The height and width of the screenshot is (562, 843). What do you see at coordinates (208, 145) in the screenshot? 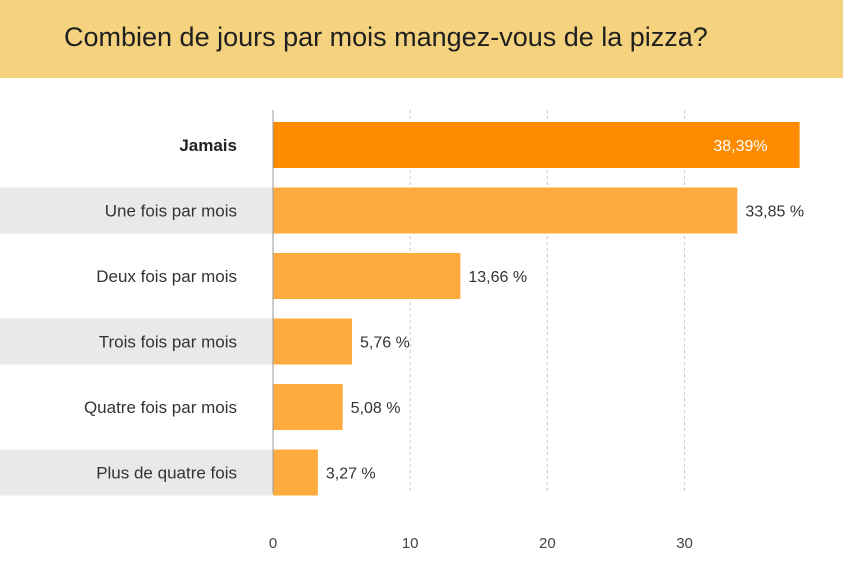
I see `category-label: Jamais` at bounding box center [208, 145].